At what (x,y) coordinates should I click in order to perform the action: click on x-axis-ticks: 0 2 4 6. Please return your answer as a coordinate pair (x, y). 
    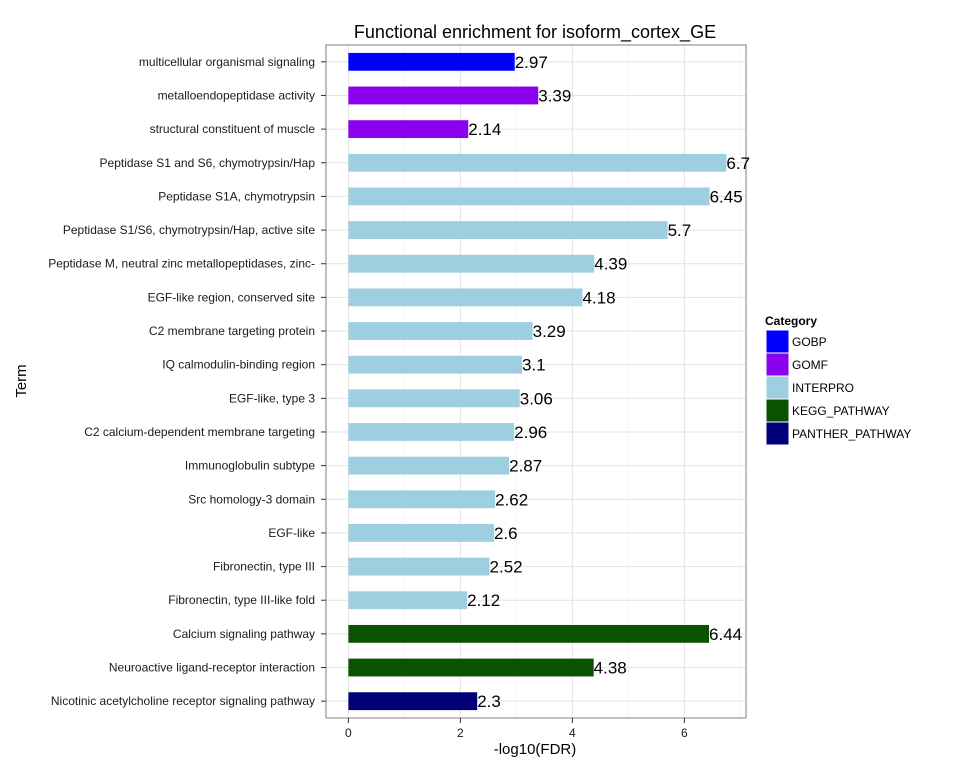
    Looking at the image, I should click on (516, 729).